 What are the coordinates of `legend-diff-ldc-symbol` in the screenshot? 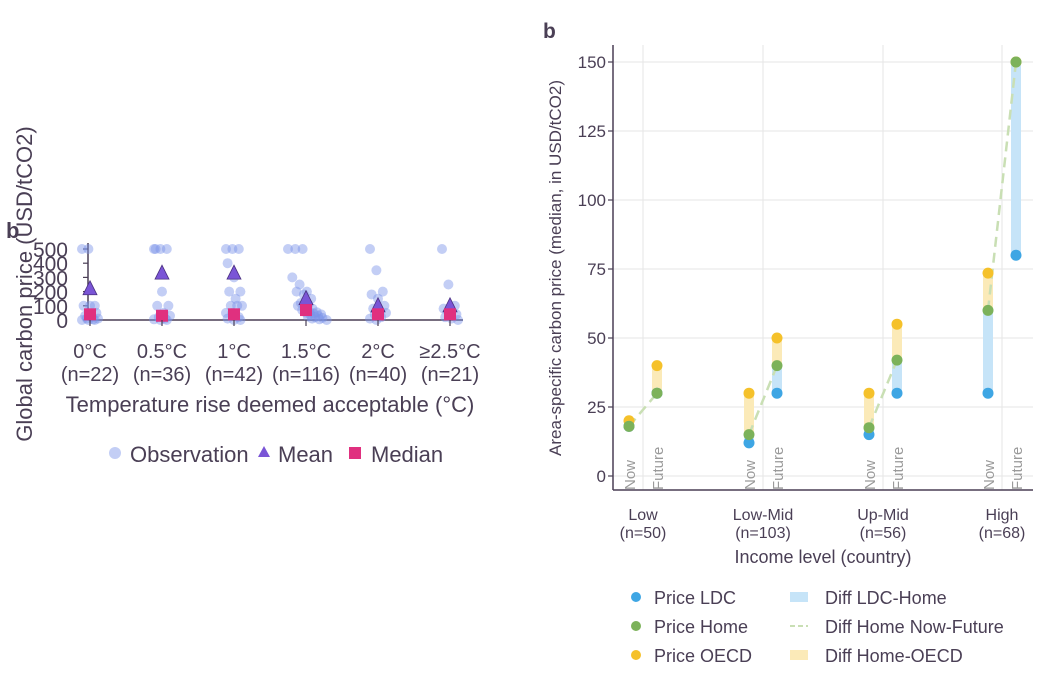 It's located at (799, 597).